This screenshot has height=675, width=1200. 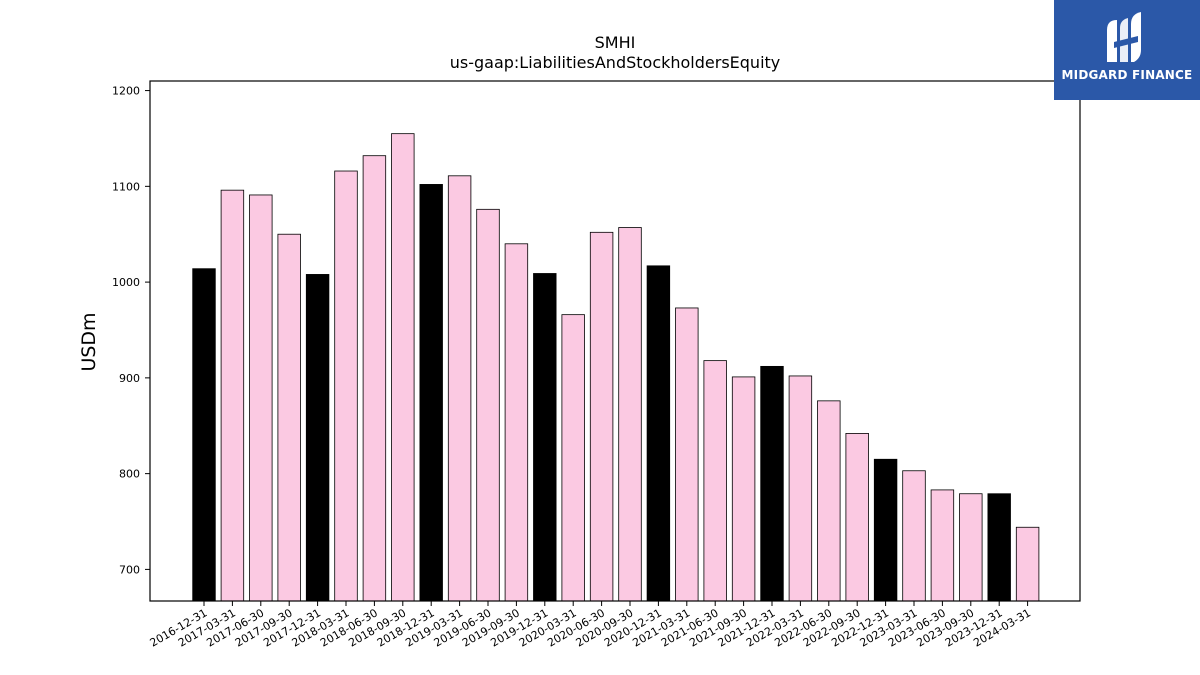 I want to click on chart-subtitle: us-gaap:LiabilitiesAndStockholdersEquity, so click(x=615, y=62).